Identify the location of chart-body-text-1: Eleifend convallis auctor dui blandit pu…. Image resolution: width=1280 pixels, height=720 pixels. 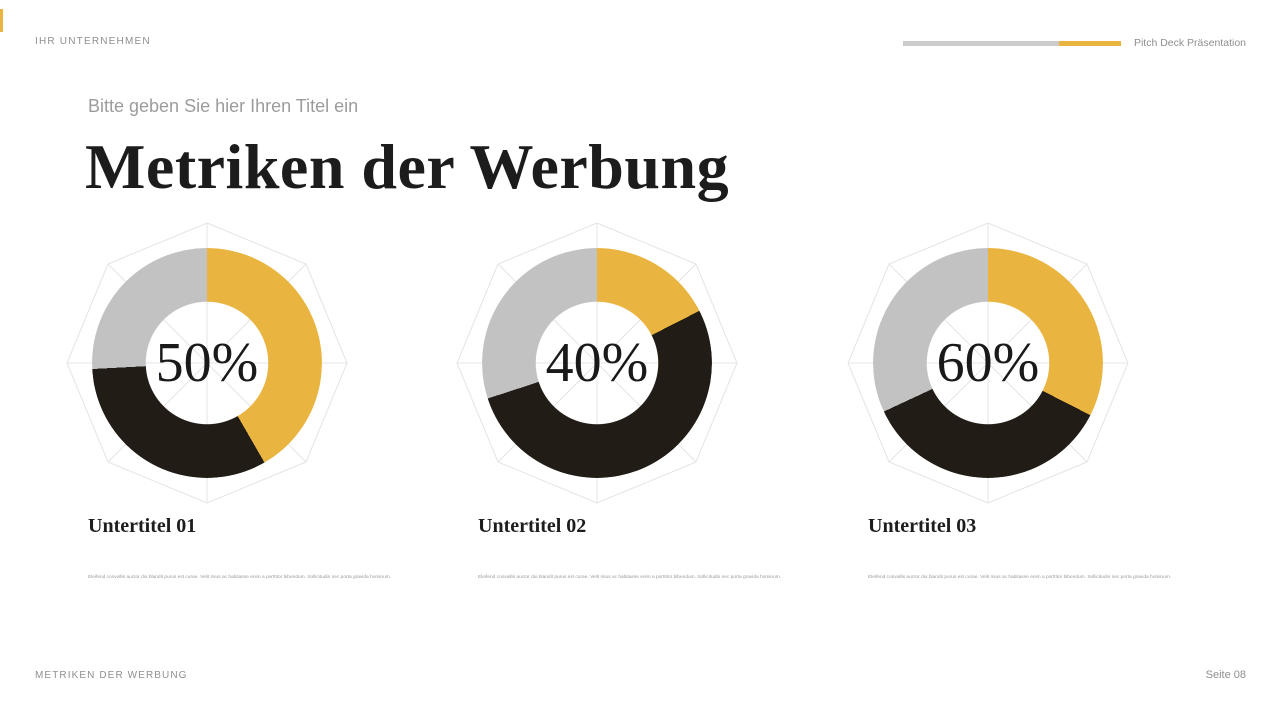
(240, 576).